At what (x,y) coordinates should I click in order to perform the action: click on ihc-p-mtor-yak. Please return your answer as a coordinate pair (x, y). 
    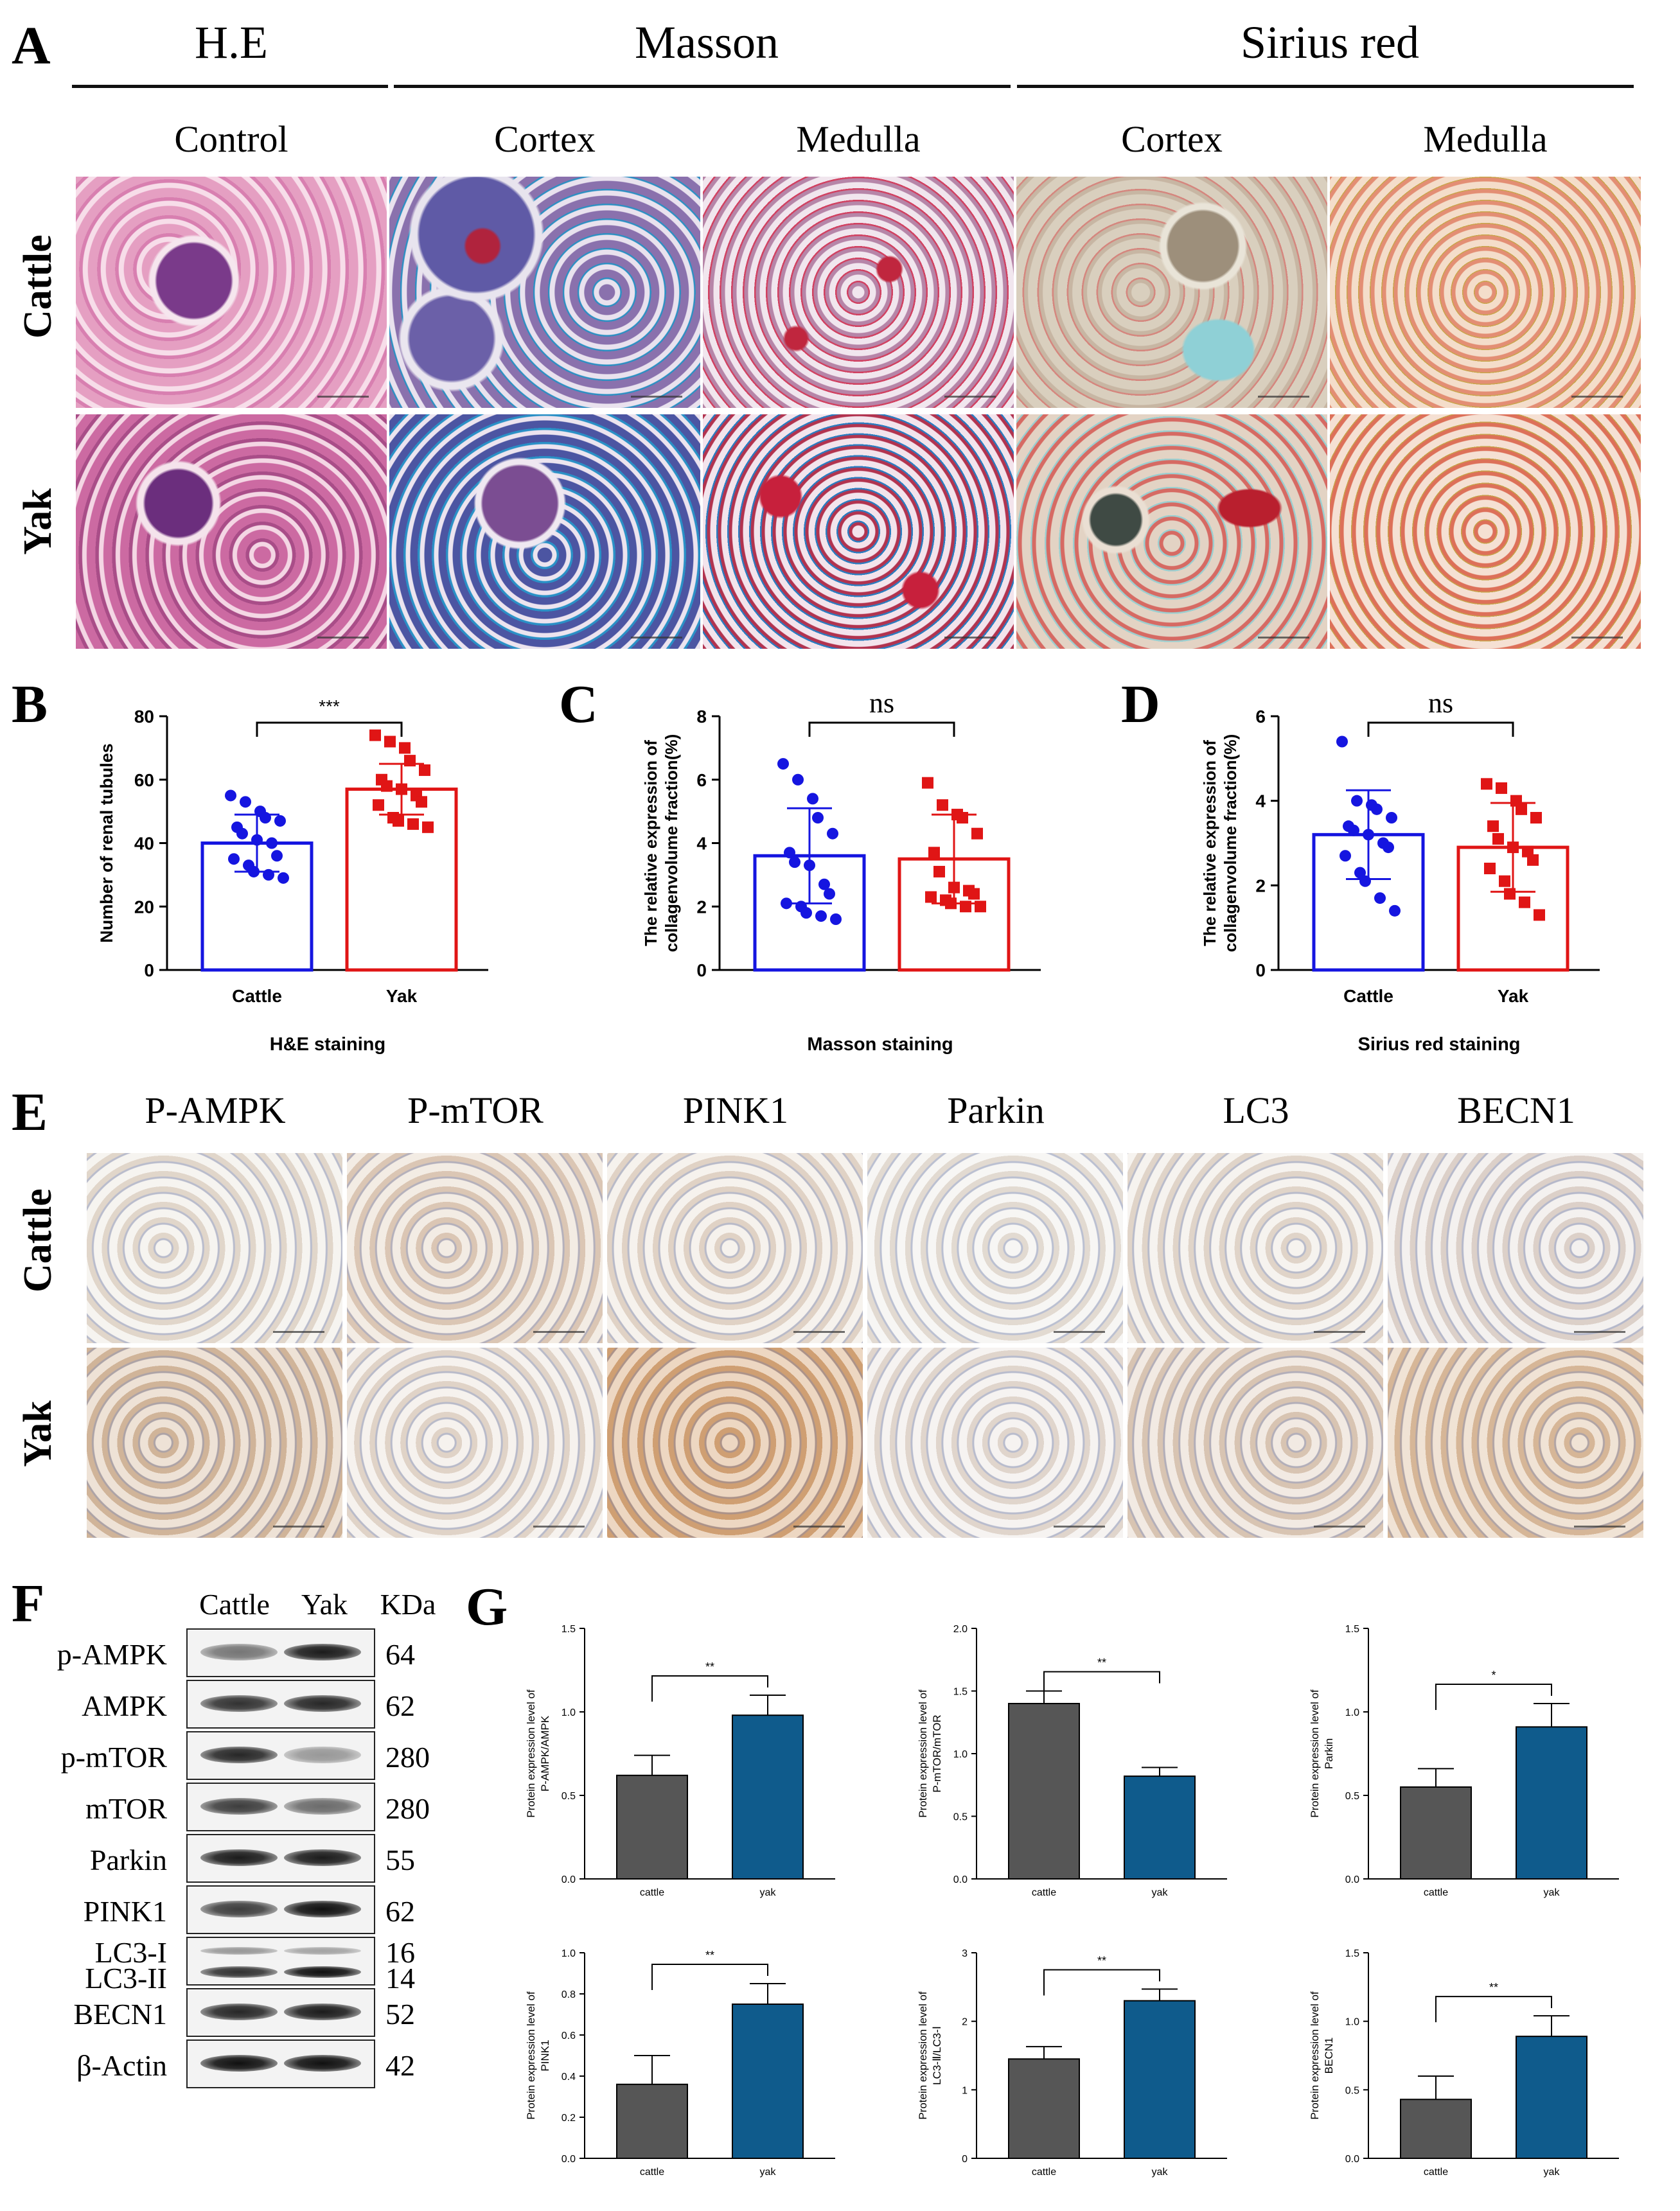
    Looking at the image, I should click on (475, 1443).